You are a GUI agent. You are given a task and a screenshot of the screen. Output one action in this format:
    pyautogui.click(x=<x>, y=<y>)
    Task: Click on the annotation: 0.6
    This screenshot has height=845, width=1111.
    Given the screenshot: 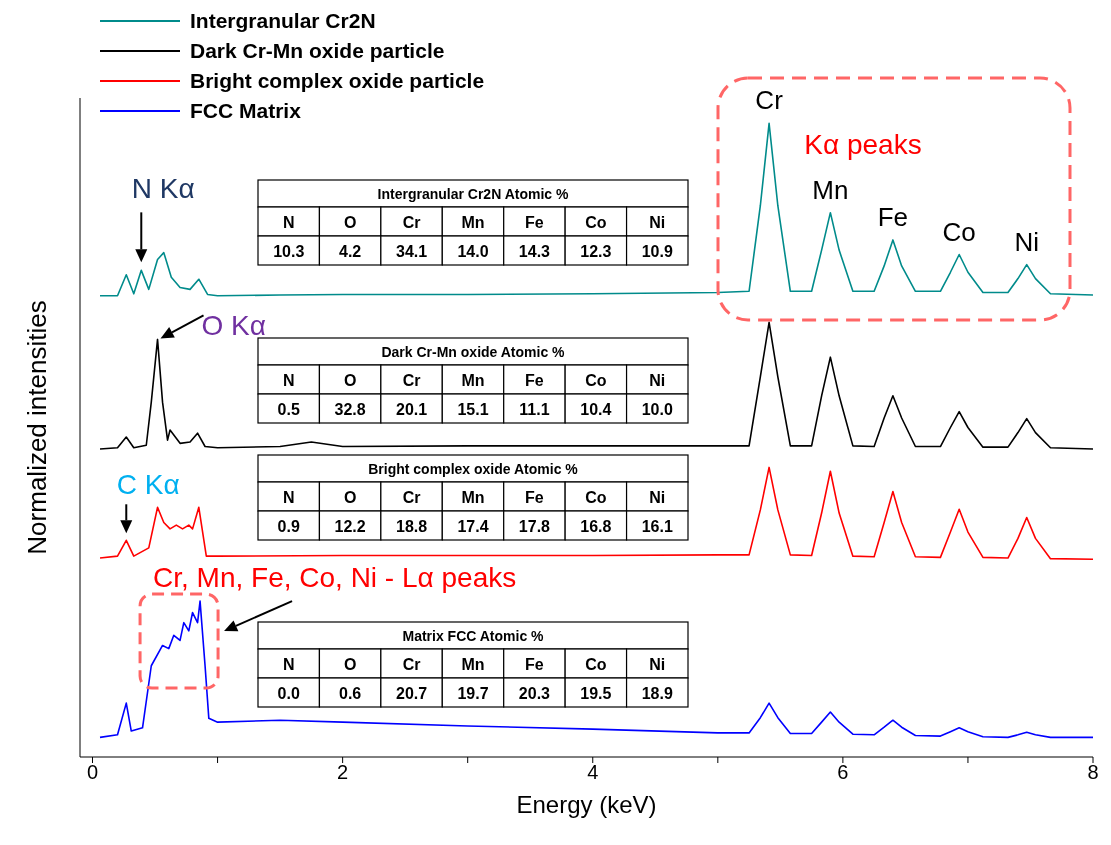 What is the action you would take?
    pyautogui.click(x=350, y=693)
    